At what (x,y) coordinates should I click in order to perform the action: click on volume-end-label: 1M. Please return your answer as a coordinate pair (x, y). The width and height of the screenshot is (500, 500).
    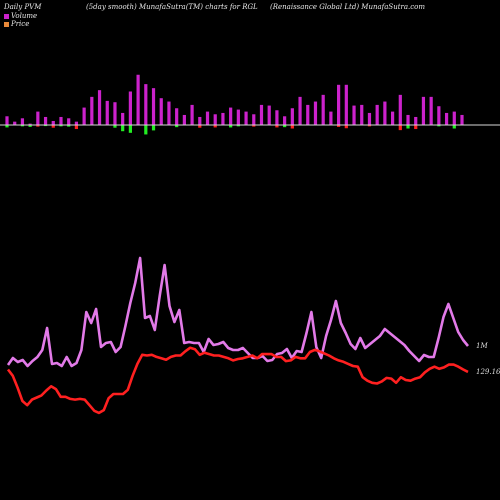
    Looking at the image, I should click on (482, 346).